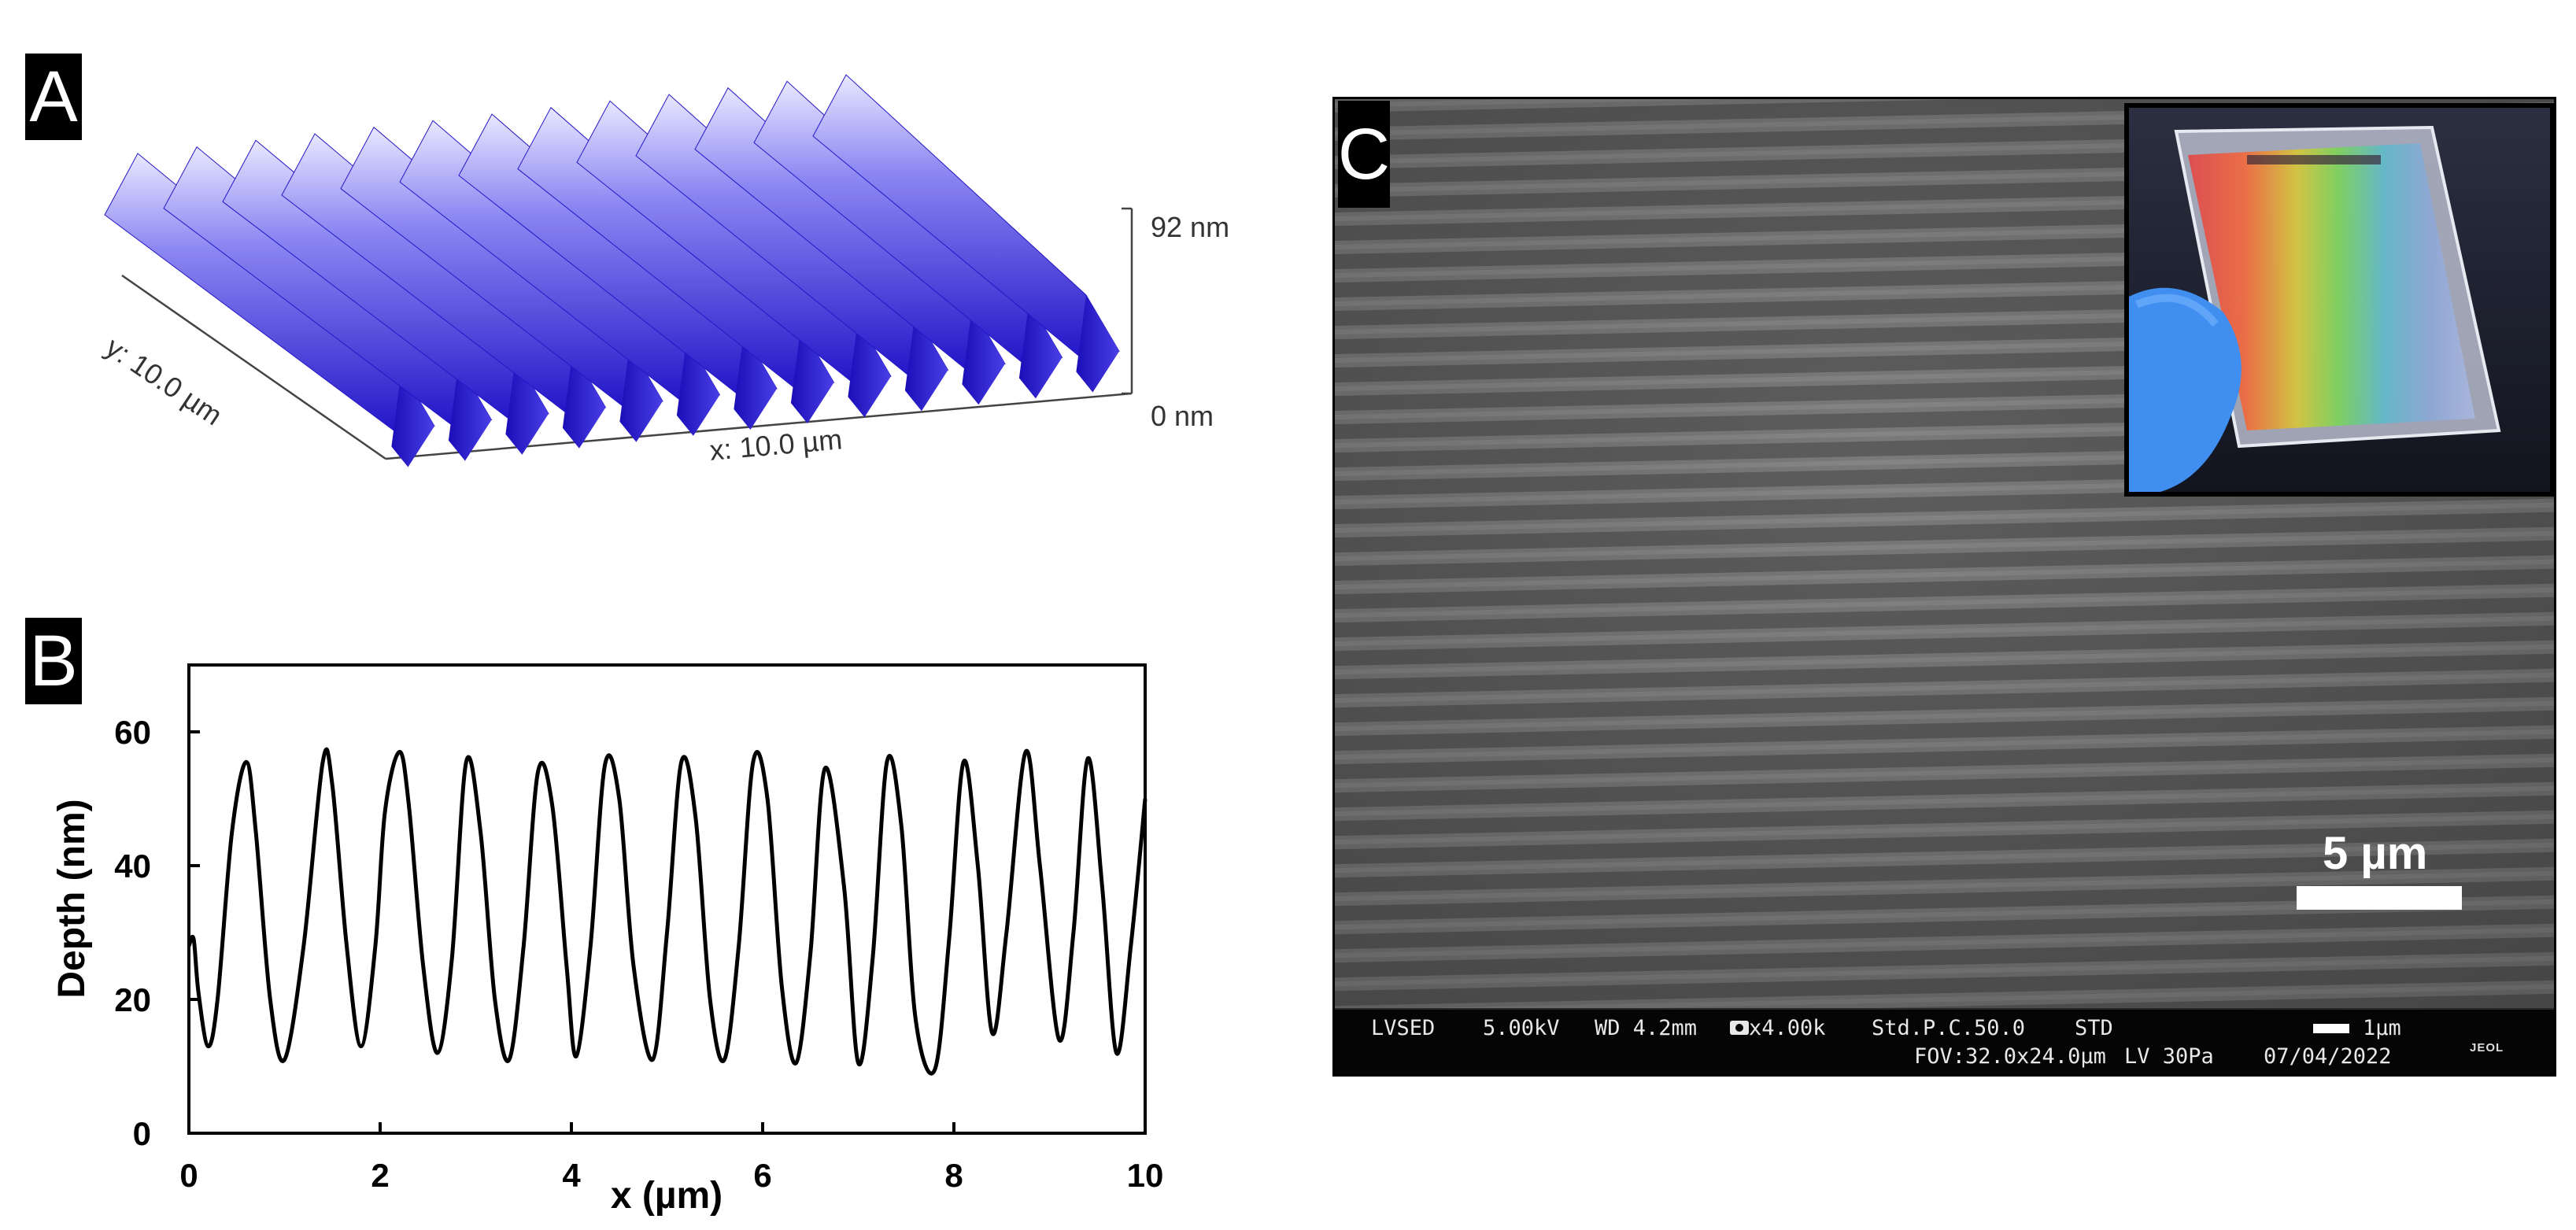 The height and width of the screenshot is (1230, 2576). Describe the element at coordinates (1182, 416) in the screenshot. I see `afm-z-min-label: 0 nm` at that location.